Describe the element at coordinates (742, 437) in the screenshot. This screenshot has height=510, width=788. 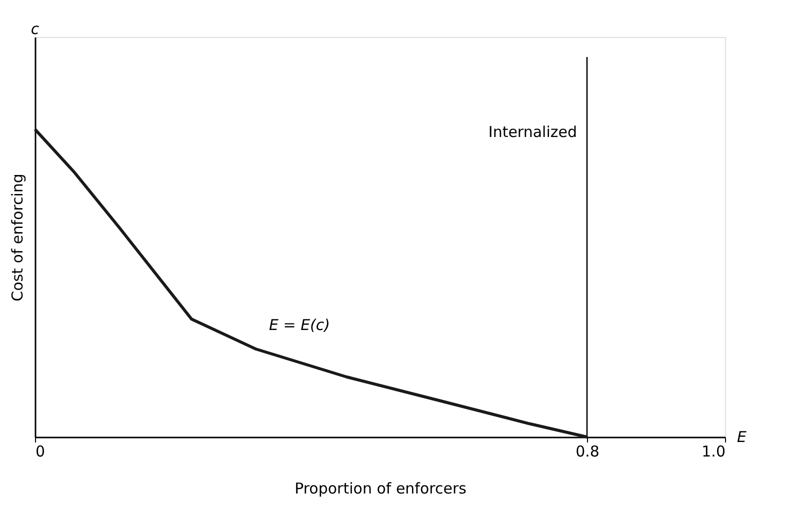
I see `text: E` at that location.